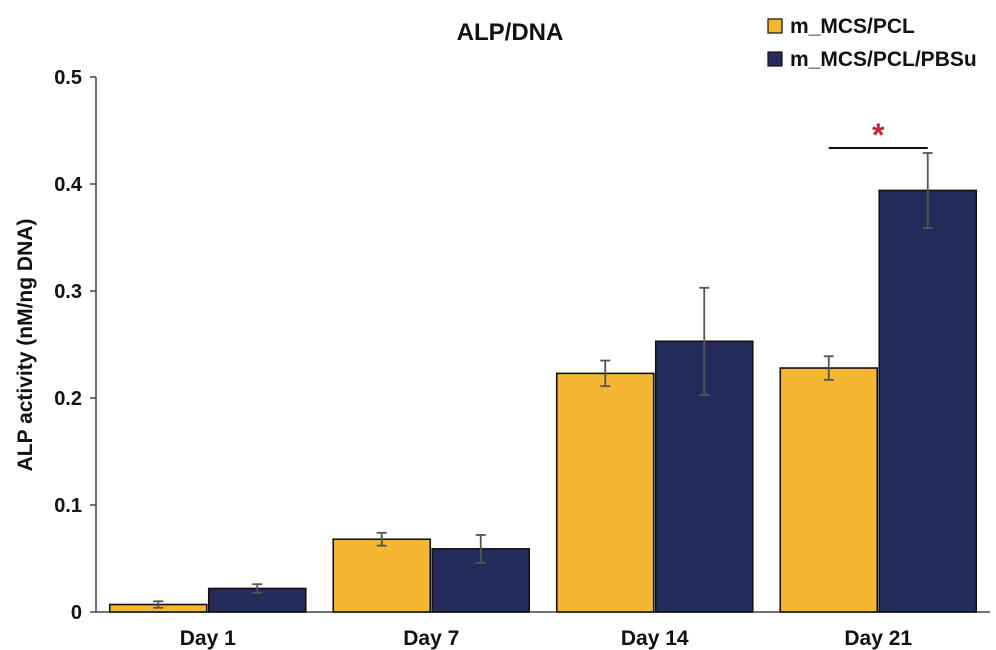 The width and height of the screenshot is (996, 650). What do you see at coordinates (68, 185) in the screenshot?
I see `y-tick-label: 0.4` at bounding box center [68, 185].